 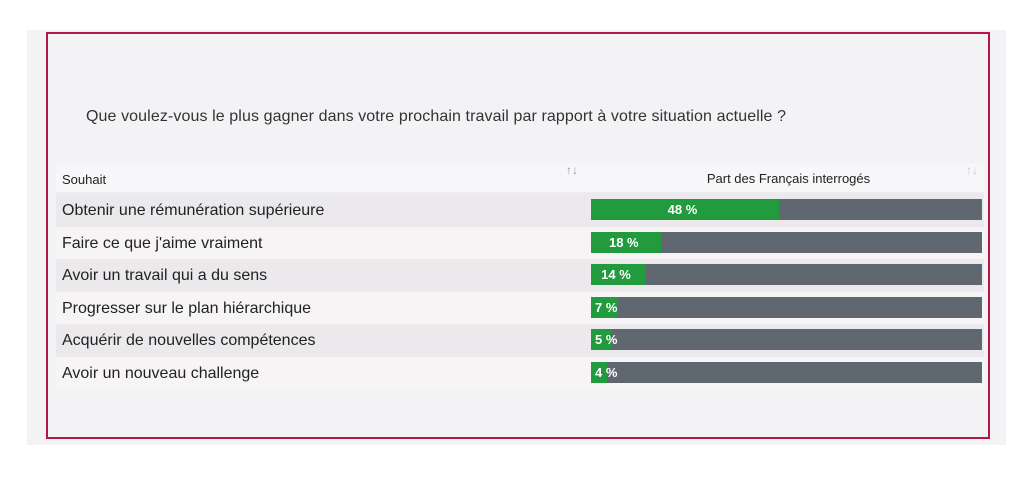 I want to click on bar-value-label: 7 %, so click(x=606, y=307).